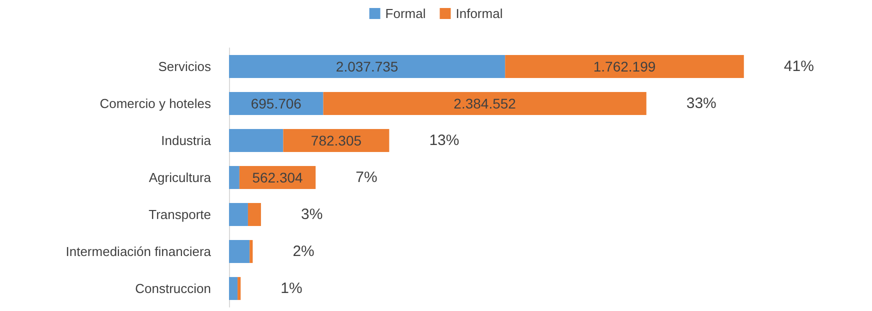  What do you see at coordinates (156, 103) in the screenshot?
I see `y-tick-label: Comercio y hoteles` at bounding box center [156, 103].